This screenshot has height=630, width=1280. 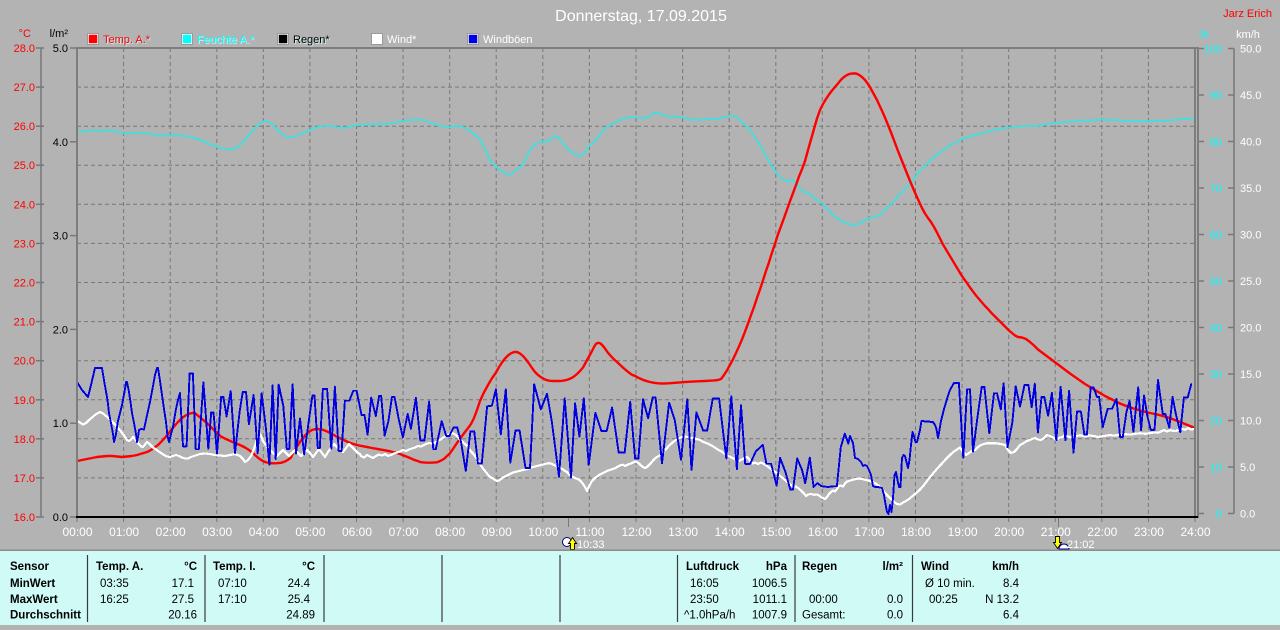 What do you see at coordinates (24, 205) in the screenshot?
I see `svg-text: 24.0` at bounding box center [24, 205].